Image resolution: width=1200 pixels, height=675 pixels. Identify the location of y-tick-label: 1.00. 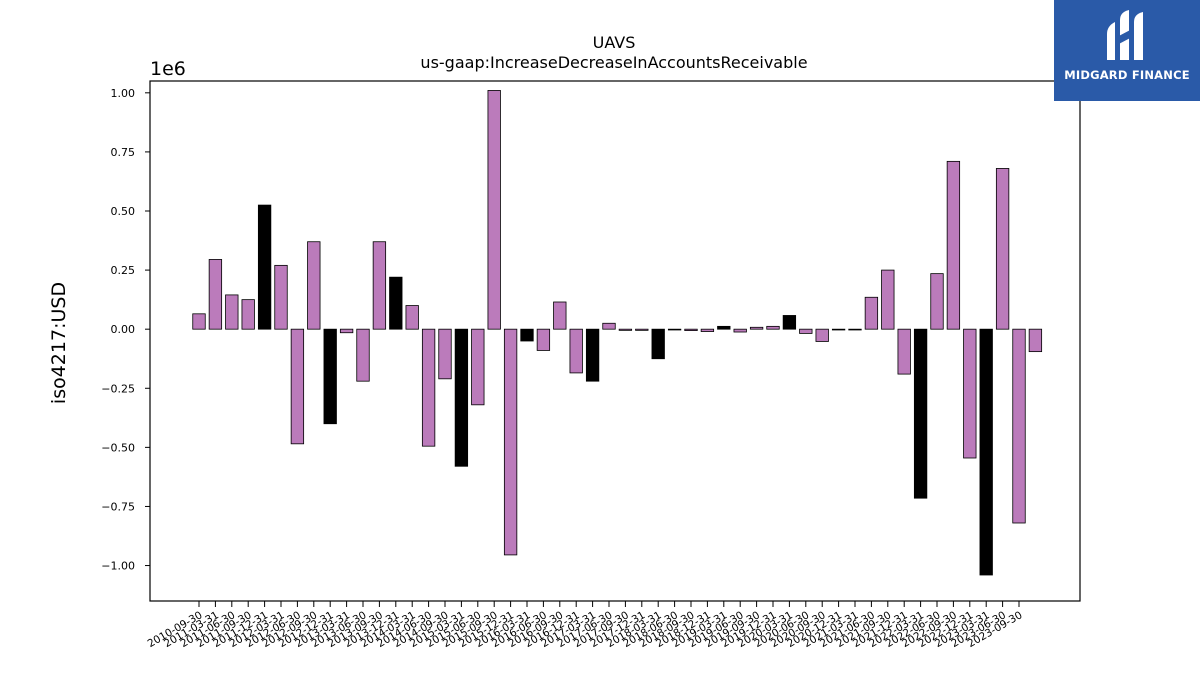
(123, 93).